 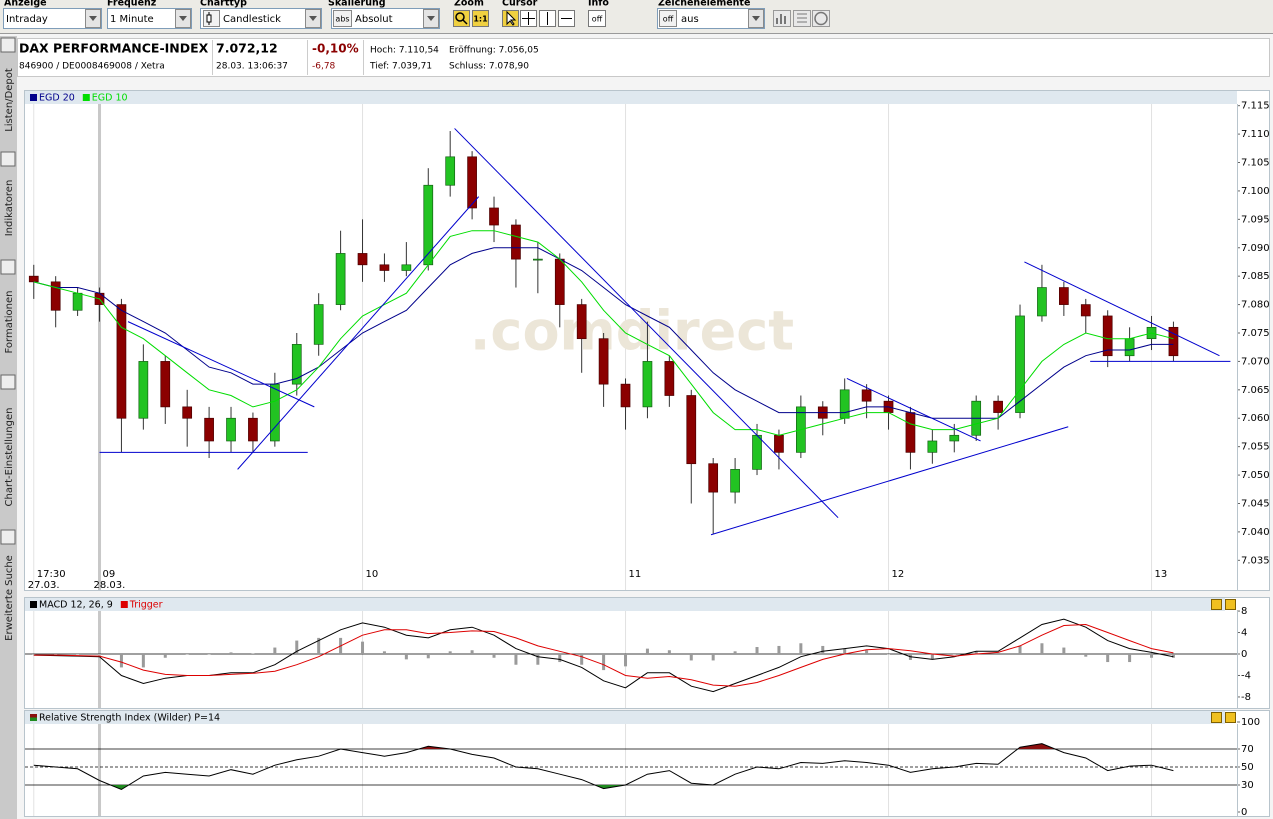 What do you see at coordinates (690, 19) in the screenshot?
I see `dropdown-value: aus` at bounding box center [690, 19].